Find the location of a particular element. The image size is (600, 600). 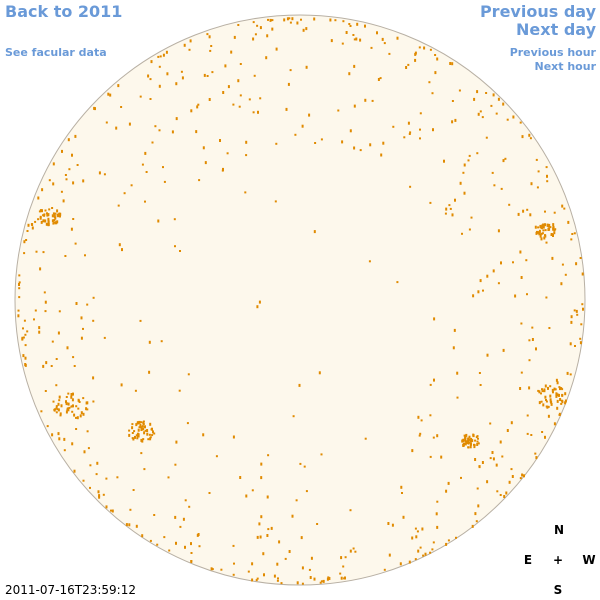

previous-day-link: Previous day is located at coordinates (538, 11).